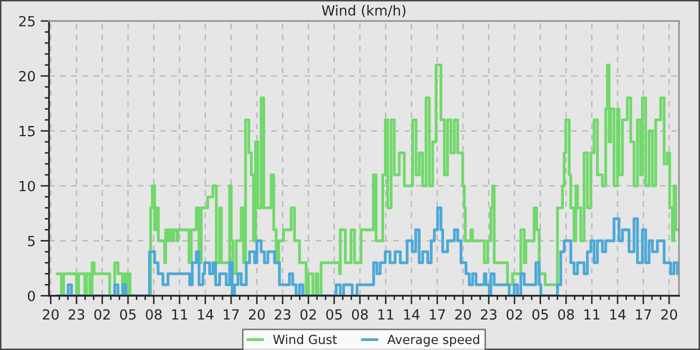  What do you see at coordinates (364, 11) in the screenshot?
I see `chart-title: Wind (km/h)` at bounding box center [364, 11].